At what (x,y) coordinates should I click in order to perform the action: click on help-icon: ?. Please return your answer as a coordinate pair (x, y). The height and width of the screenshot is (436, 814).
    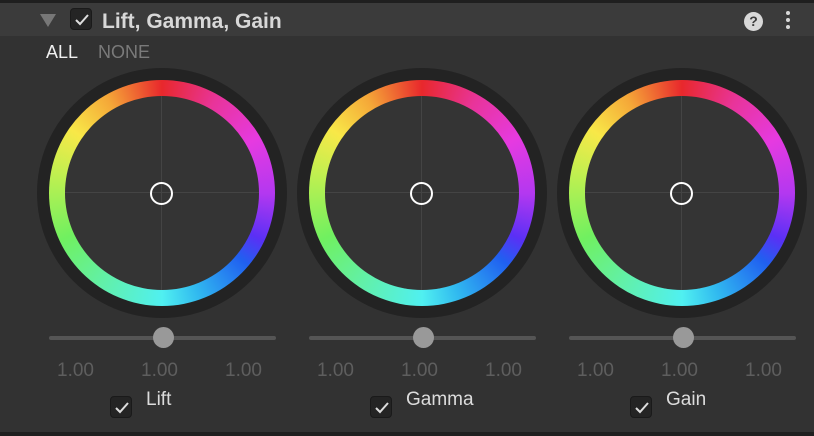
    Looking at the image, I should click on (753, 21).